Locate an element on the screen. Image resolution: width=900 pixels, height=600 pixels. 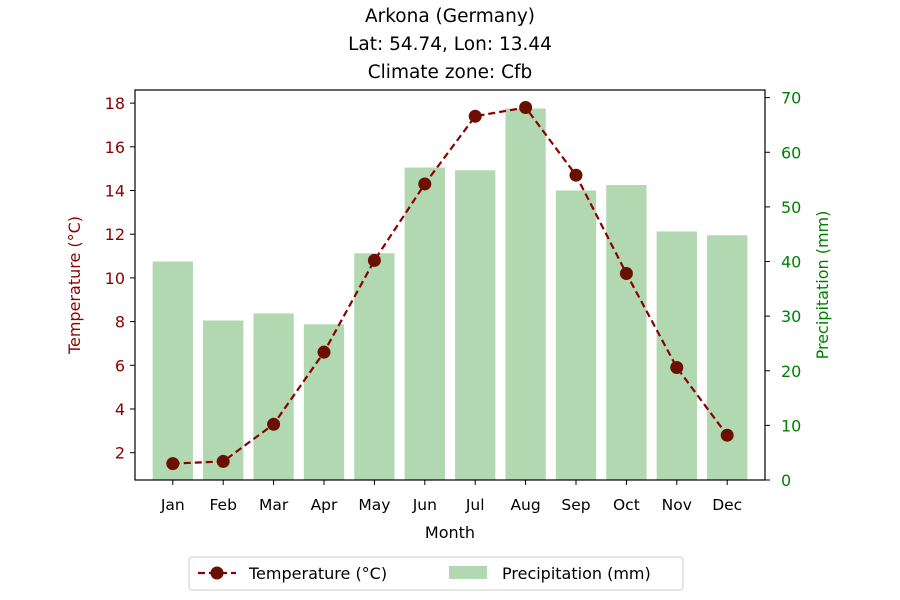
title-line: Climate zone: Cfb is located at coordinates (450, 72).